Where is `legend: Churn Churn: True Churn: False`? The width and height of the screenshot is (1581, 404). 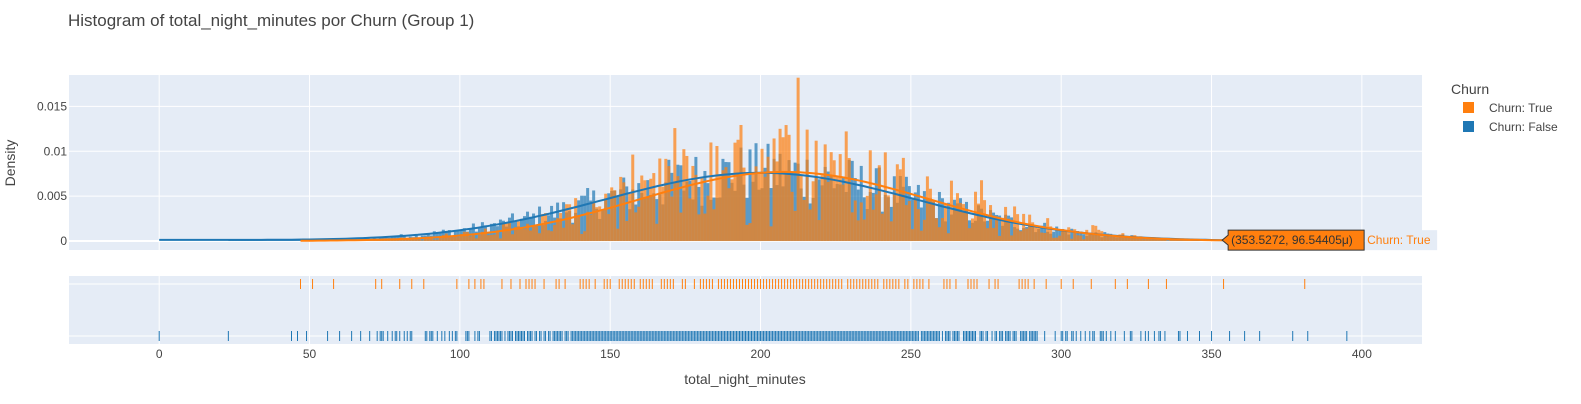 legend: Churn Churn: True Churn: False is located at coordinates (1504, 107).